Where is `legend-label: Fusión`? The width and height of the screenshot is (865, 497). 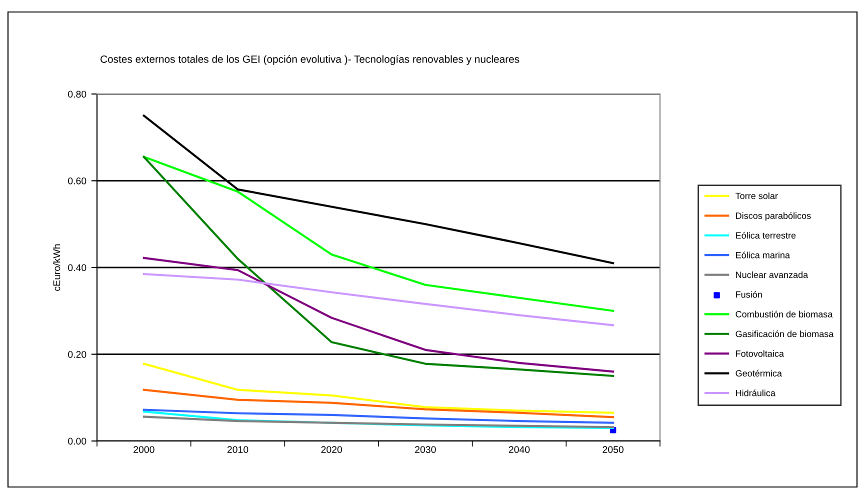 legend-label: Fusión is located at coordinates (749, 294).